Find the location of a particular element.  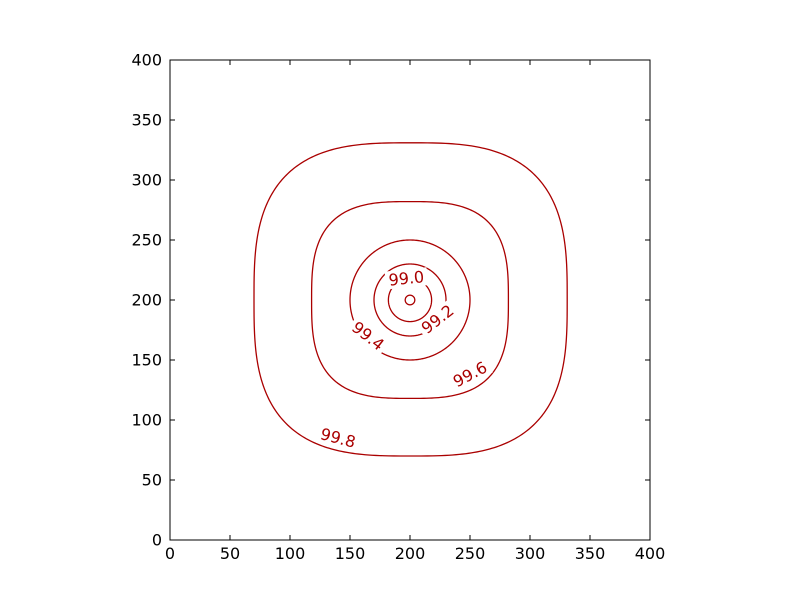

y-tick-label: 0 is located at coordinates (157, 540).